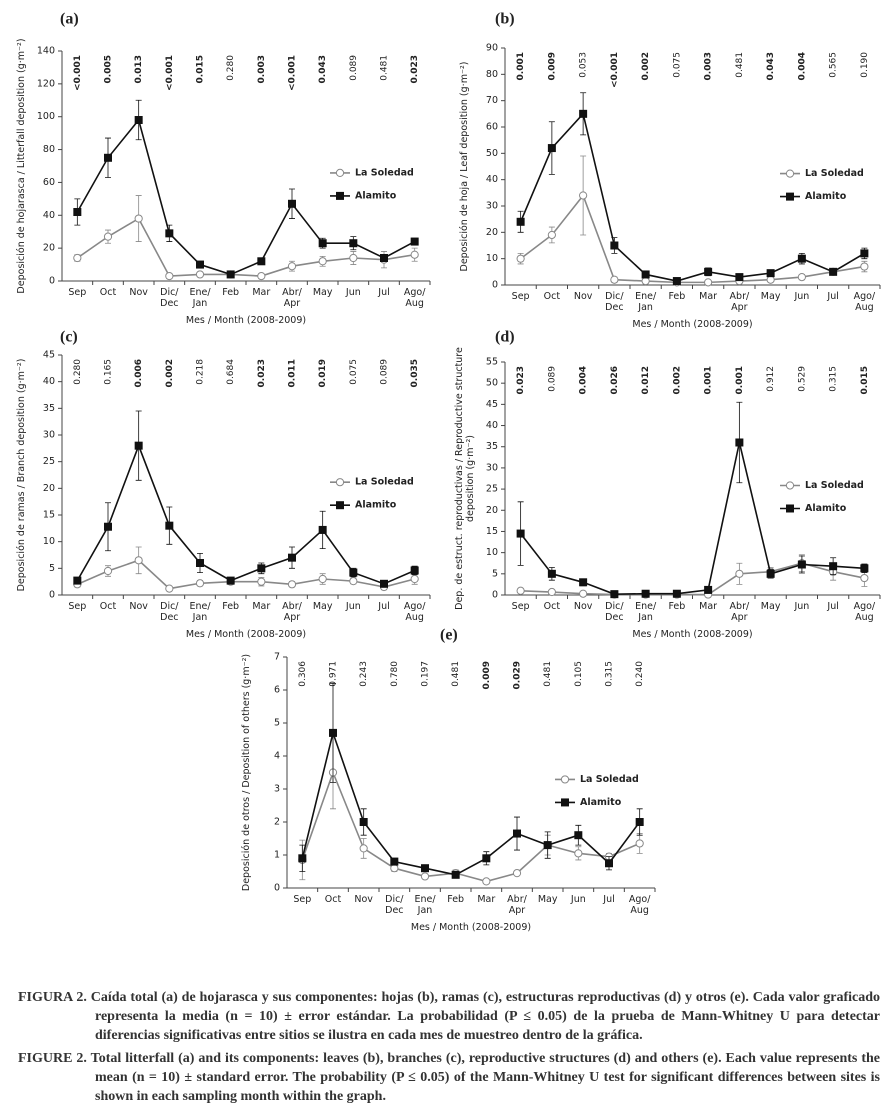 The height and width of the screenshot is (1115, 887). Describe the element at coordinates (615, 380) in the screenshot. I see `p-value: 0.026` at that location.